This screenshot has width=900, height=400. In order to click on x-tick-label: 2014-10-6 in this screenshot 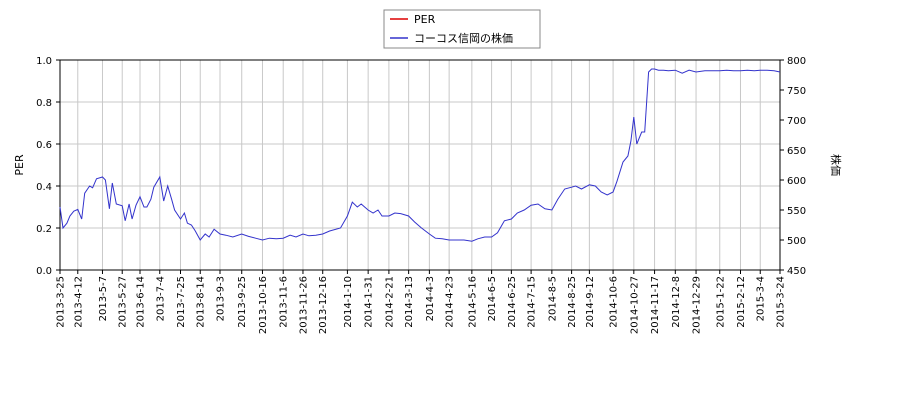, I will do `click(614, 302)`.